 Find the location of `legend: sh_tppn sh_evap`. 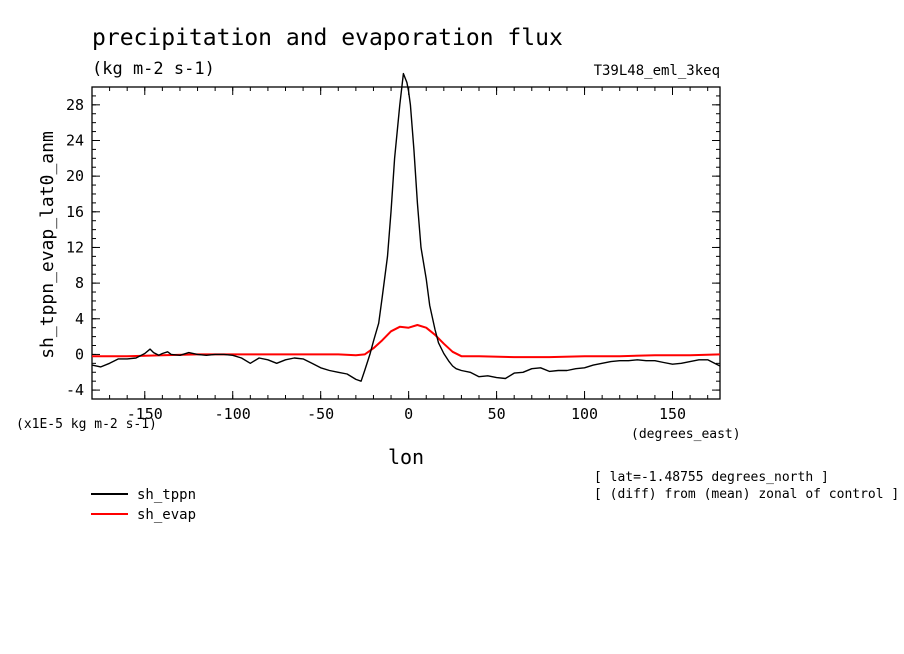

legend: sh_tppn sh_evap is located at coordinates (143, 505).